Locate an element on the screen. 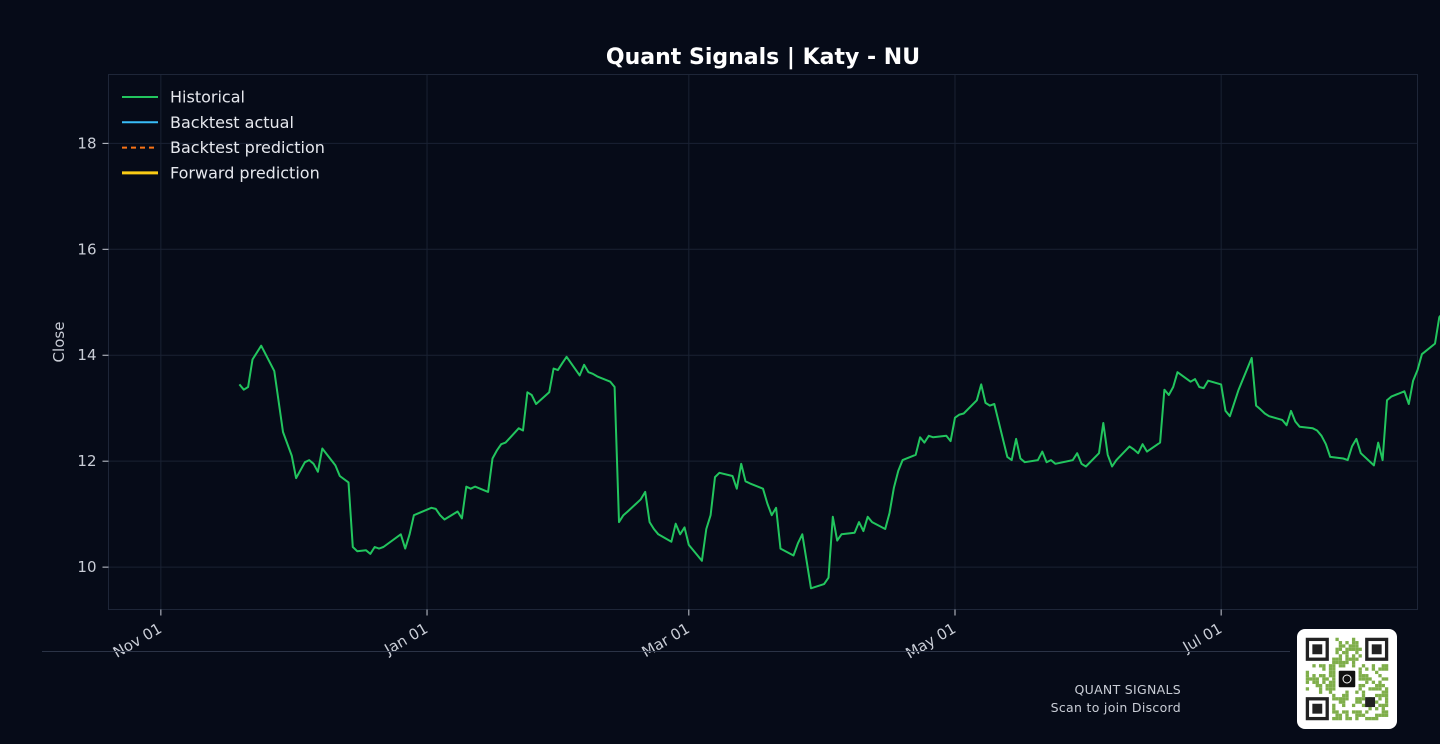 This screenshot has height=744, width=1440. legend-label: Historical is located at coordinates (207, 97).